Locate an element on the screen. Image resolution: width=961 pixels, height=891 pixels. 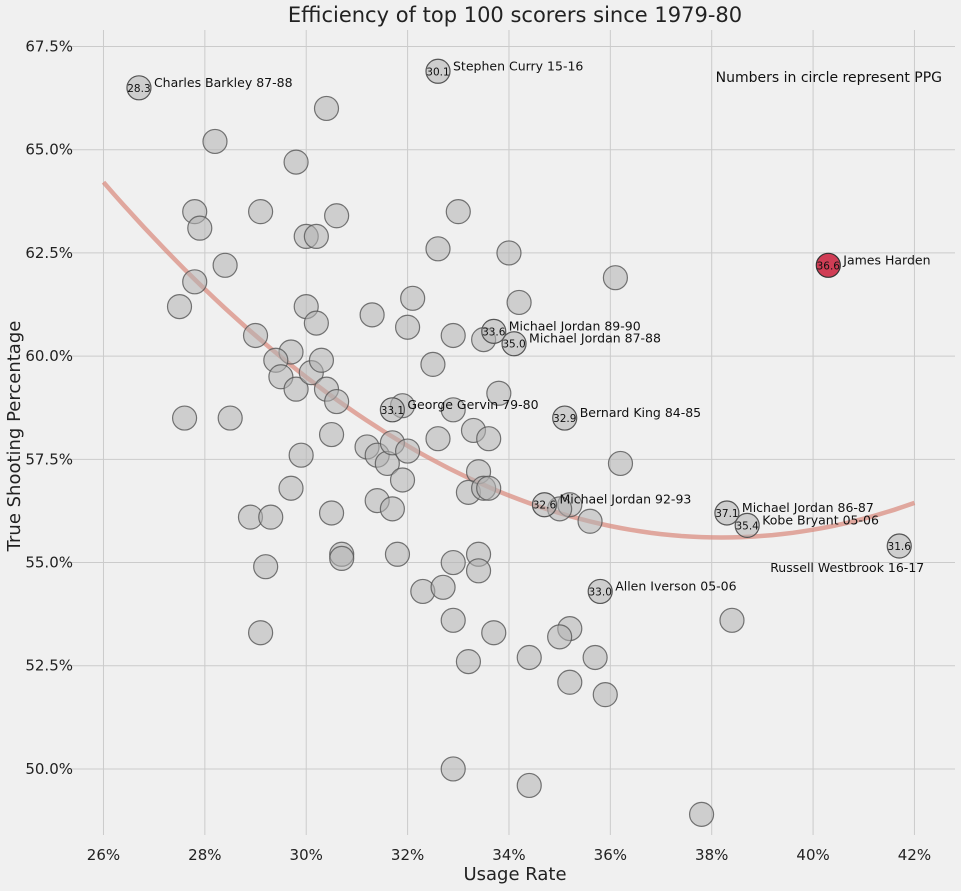
player-annotation: George Gervin 79-80 is located at coordinates (472, 404).